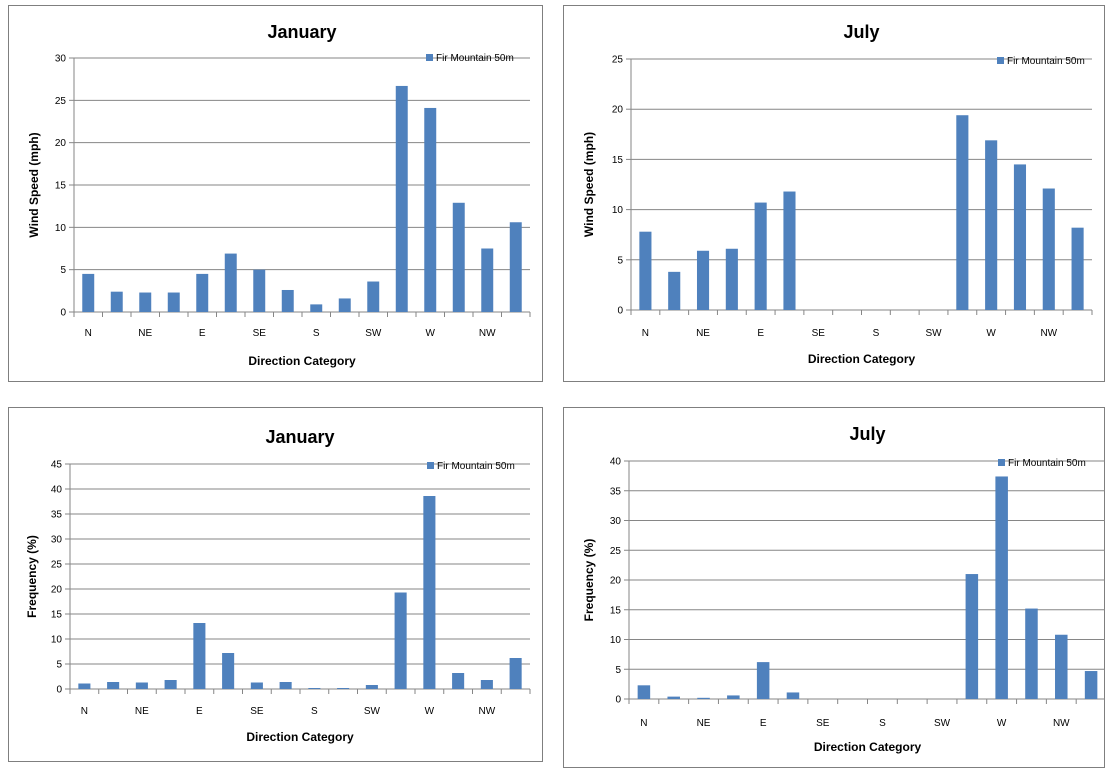  Describe the element at coordinates (299, 437) in the screenshot. I see `chart-title: January` at that location.